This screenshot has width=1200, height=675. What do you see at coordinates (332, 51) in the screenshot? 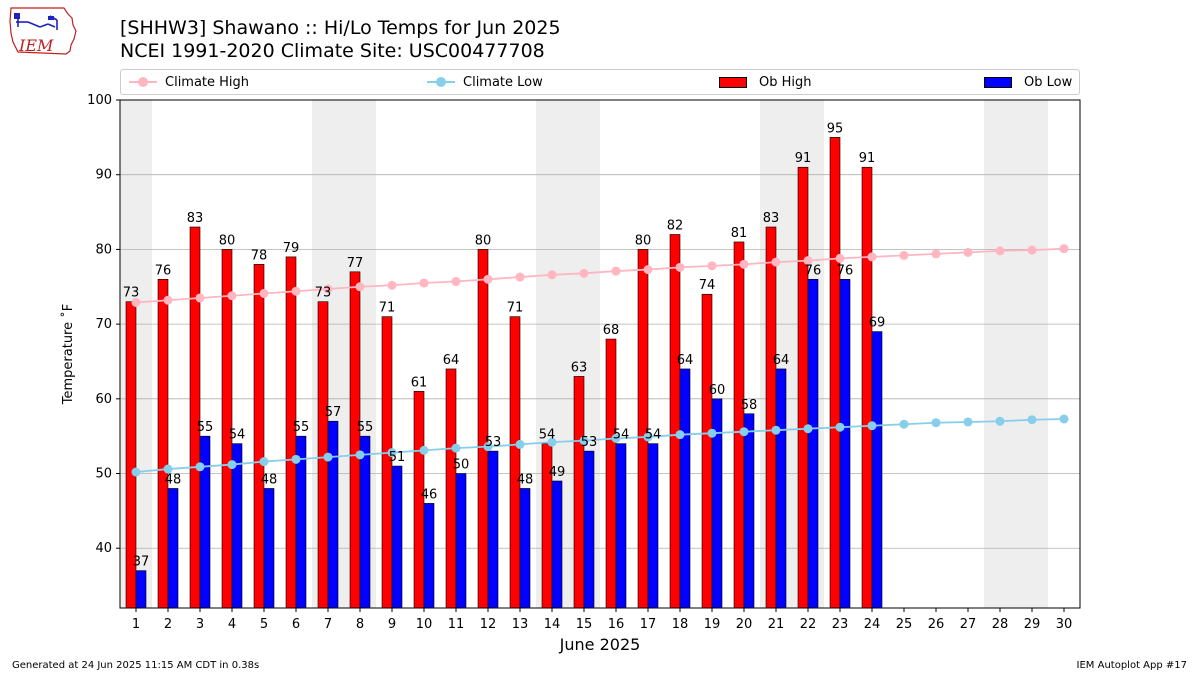
I see `chart-subtitle: NCEI 1991-2020 Climate Site: USC00477708` at bounding box center [332, 51].